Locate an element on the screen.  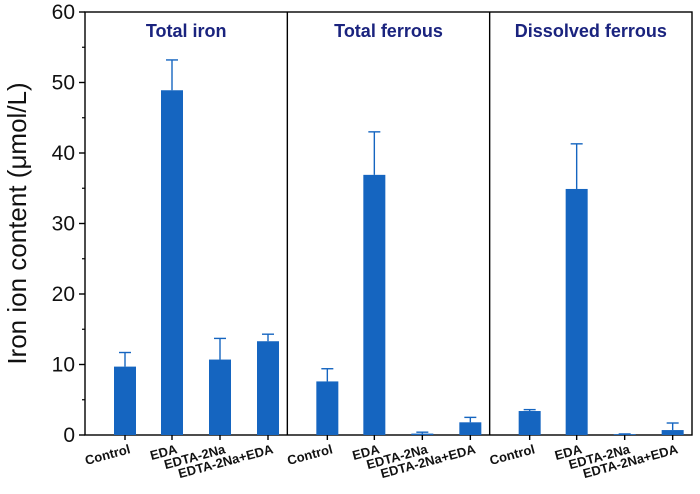
panel-titles: Total iron Total ferrous Dissolved ferrous is located at coordinates (406, 31).